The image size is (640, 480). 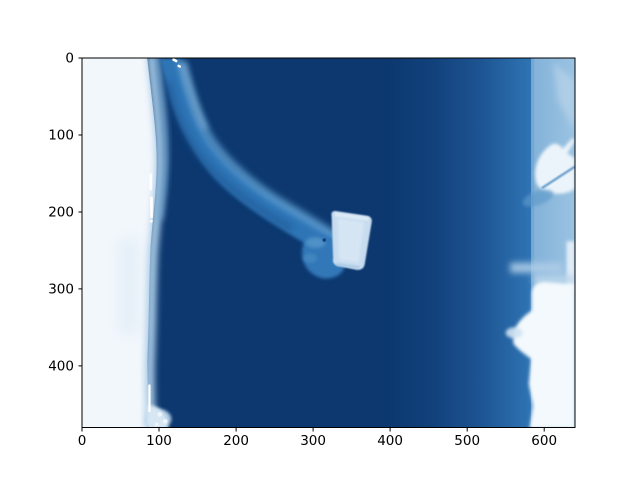 What do you see at coordinates (533, 243) in the screenshot?
I see `band-edge-line` at bounding box center [533, 243].